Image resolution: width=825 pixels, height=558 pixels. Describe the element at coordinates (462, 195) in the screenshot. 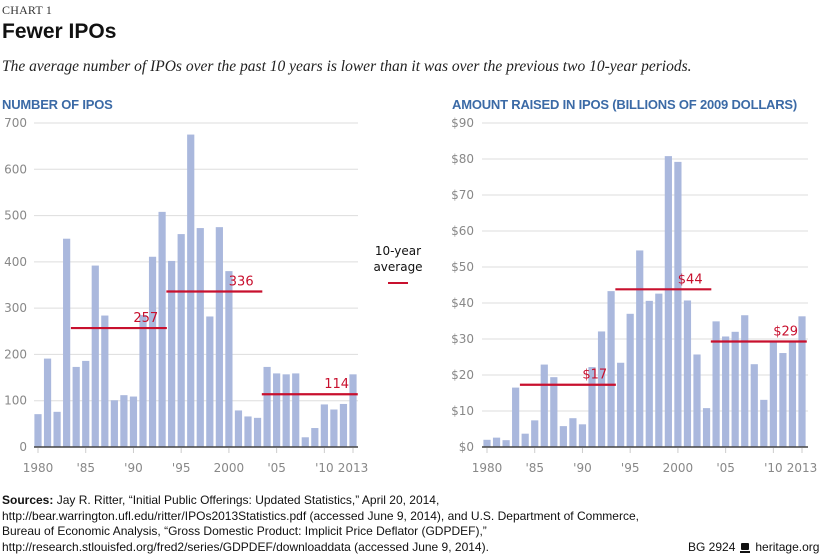

I see `ipo-amount-y-tick-label: $70` at that location.